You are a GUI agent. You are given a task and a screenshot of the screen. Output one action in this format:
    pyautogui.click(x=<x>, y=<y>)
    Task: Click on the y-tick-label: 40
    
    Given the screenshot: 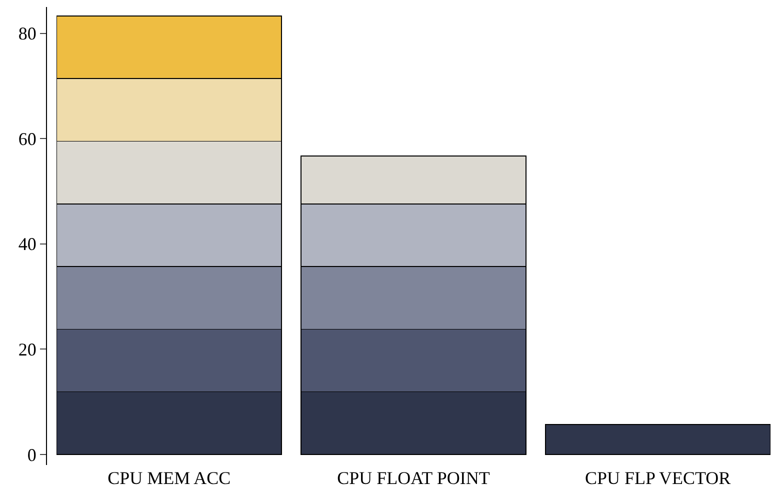 What is the action you would take?
    pyautogui.click(x=27, y=244)
    